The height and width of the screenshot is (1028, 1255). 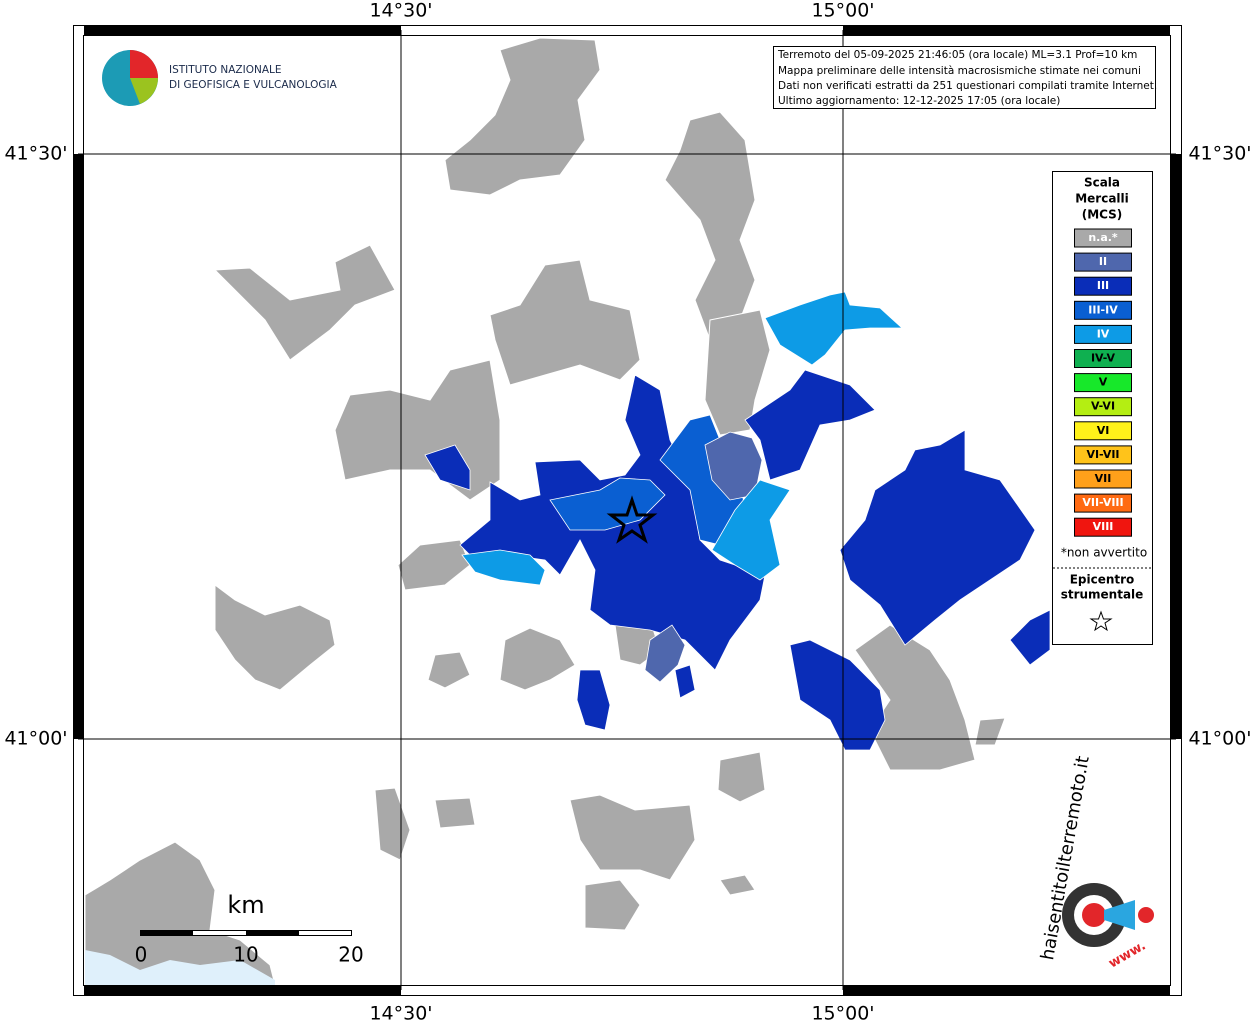 What do you see at coordinates (1102, 183) in the screenshot?
I see `legend-title: Scala` at bounding box center [1102, 183].